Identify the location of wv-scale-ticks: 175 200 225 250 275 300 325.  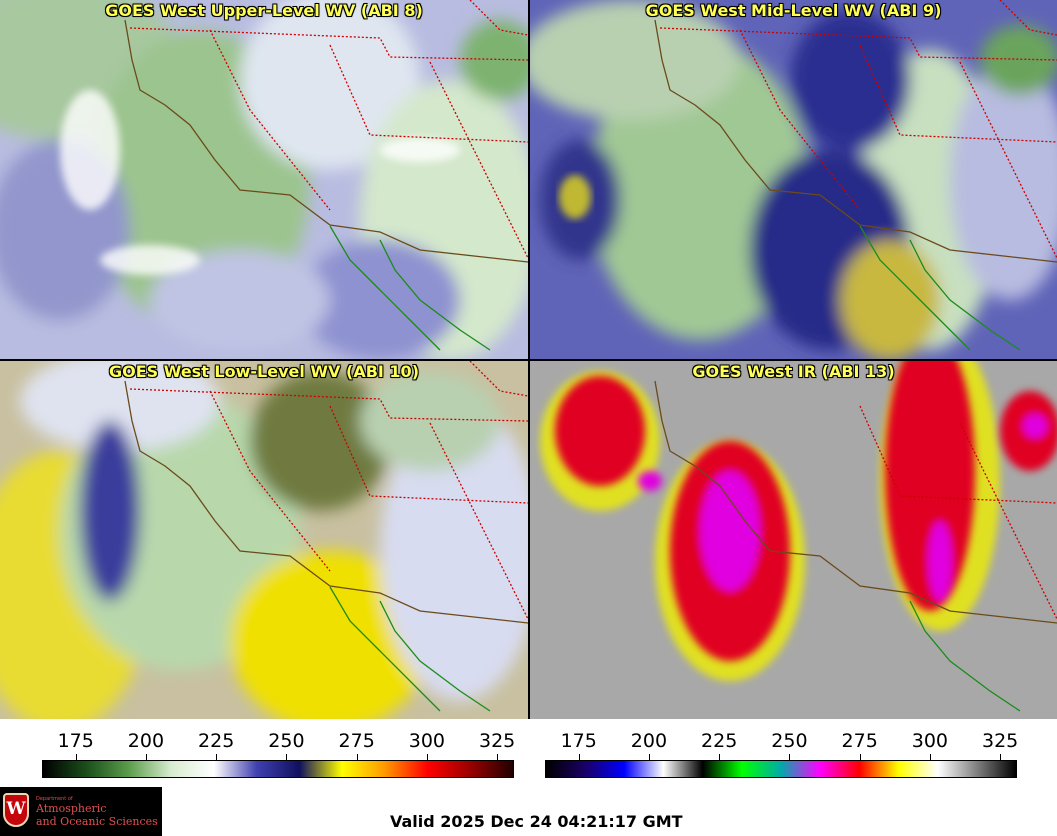
(279, 742).